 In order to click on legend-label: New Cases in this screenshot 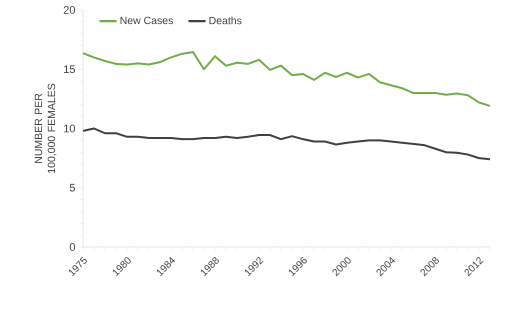, I will do `click(146, 20)`.